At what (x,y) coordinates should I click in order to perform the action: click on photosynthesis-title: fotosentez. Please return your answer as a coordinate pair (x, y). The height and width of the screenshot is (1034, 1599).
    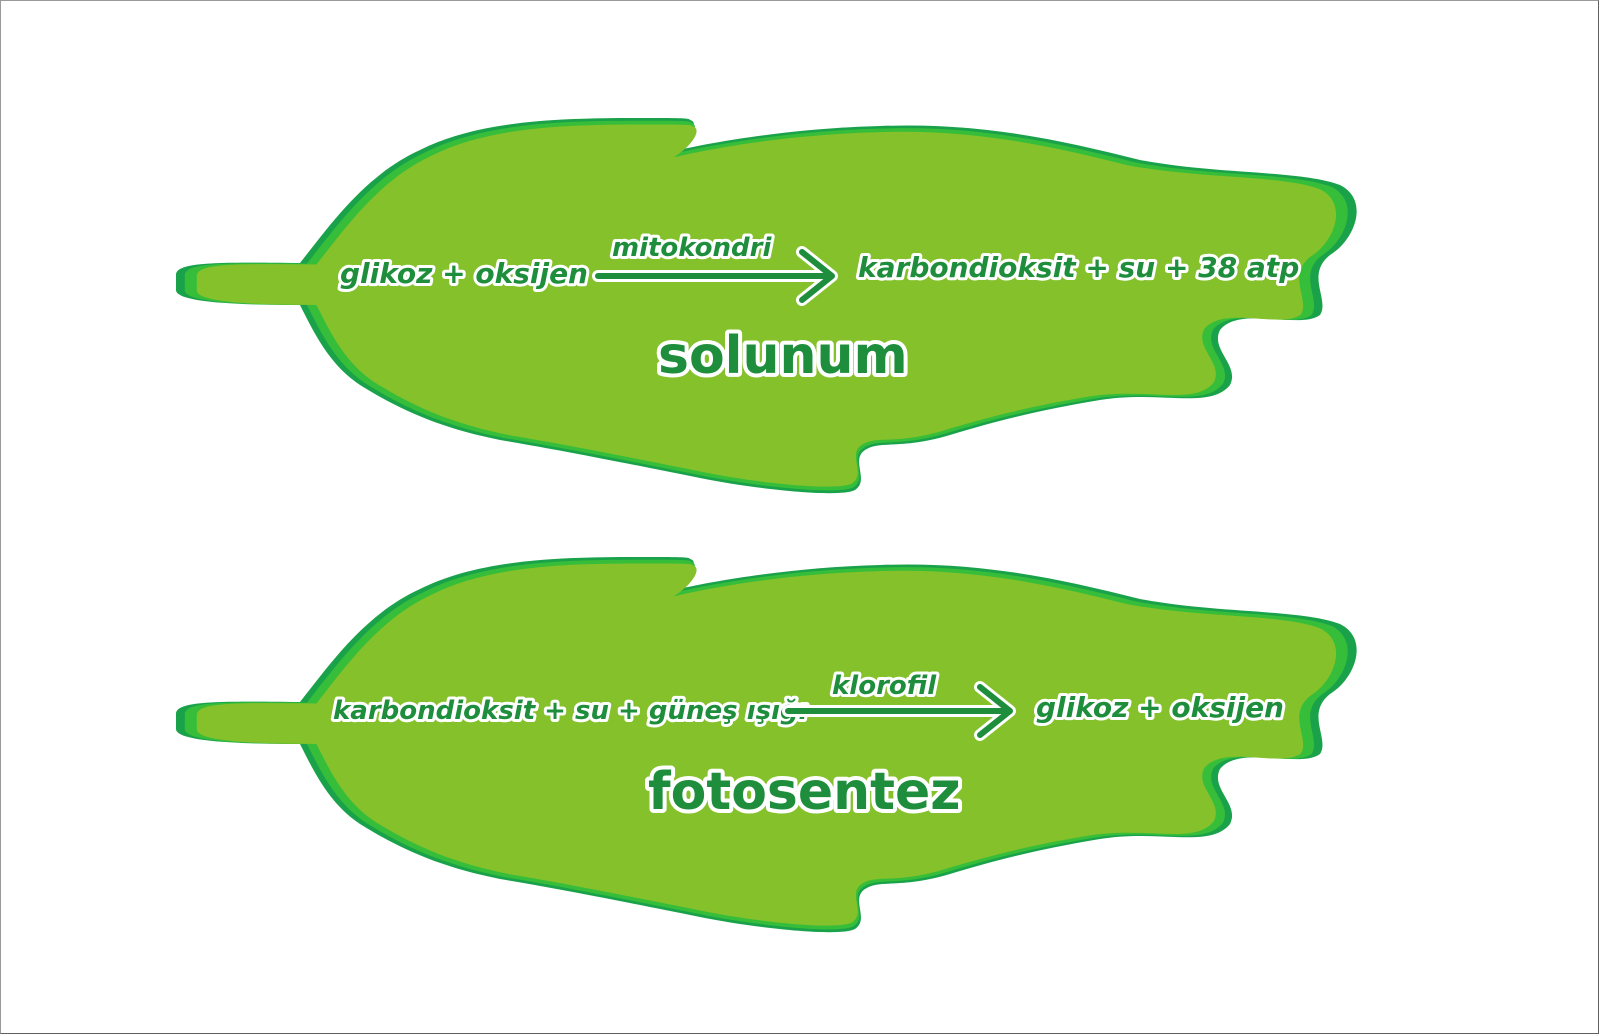
    Looking at the image, I should click on (804, 792).